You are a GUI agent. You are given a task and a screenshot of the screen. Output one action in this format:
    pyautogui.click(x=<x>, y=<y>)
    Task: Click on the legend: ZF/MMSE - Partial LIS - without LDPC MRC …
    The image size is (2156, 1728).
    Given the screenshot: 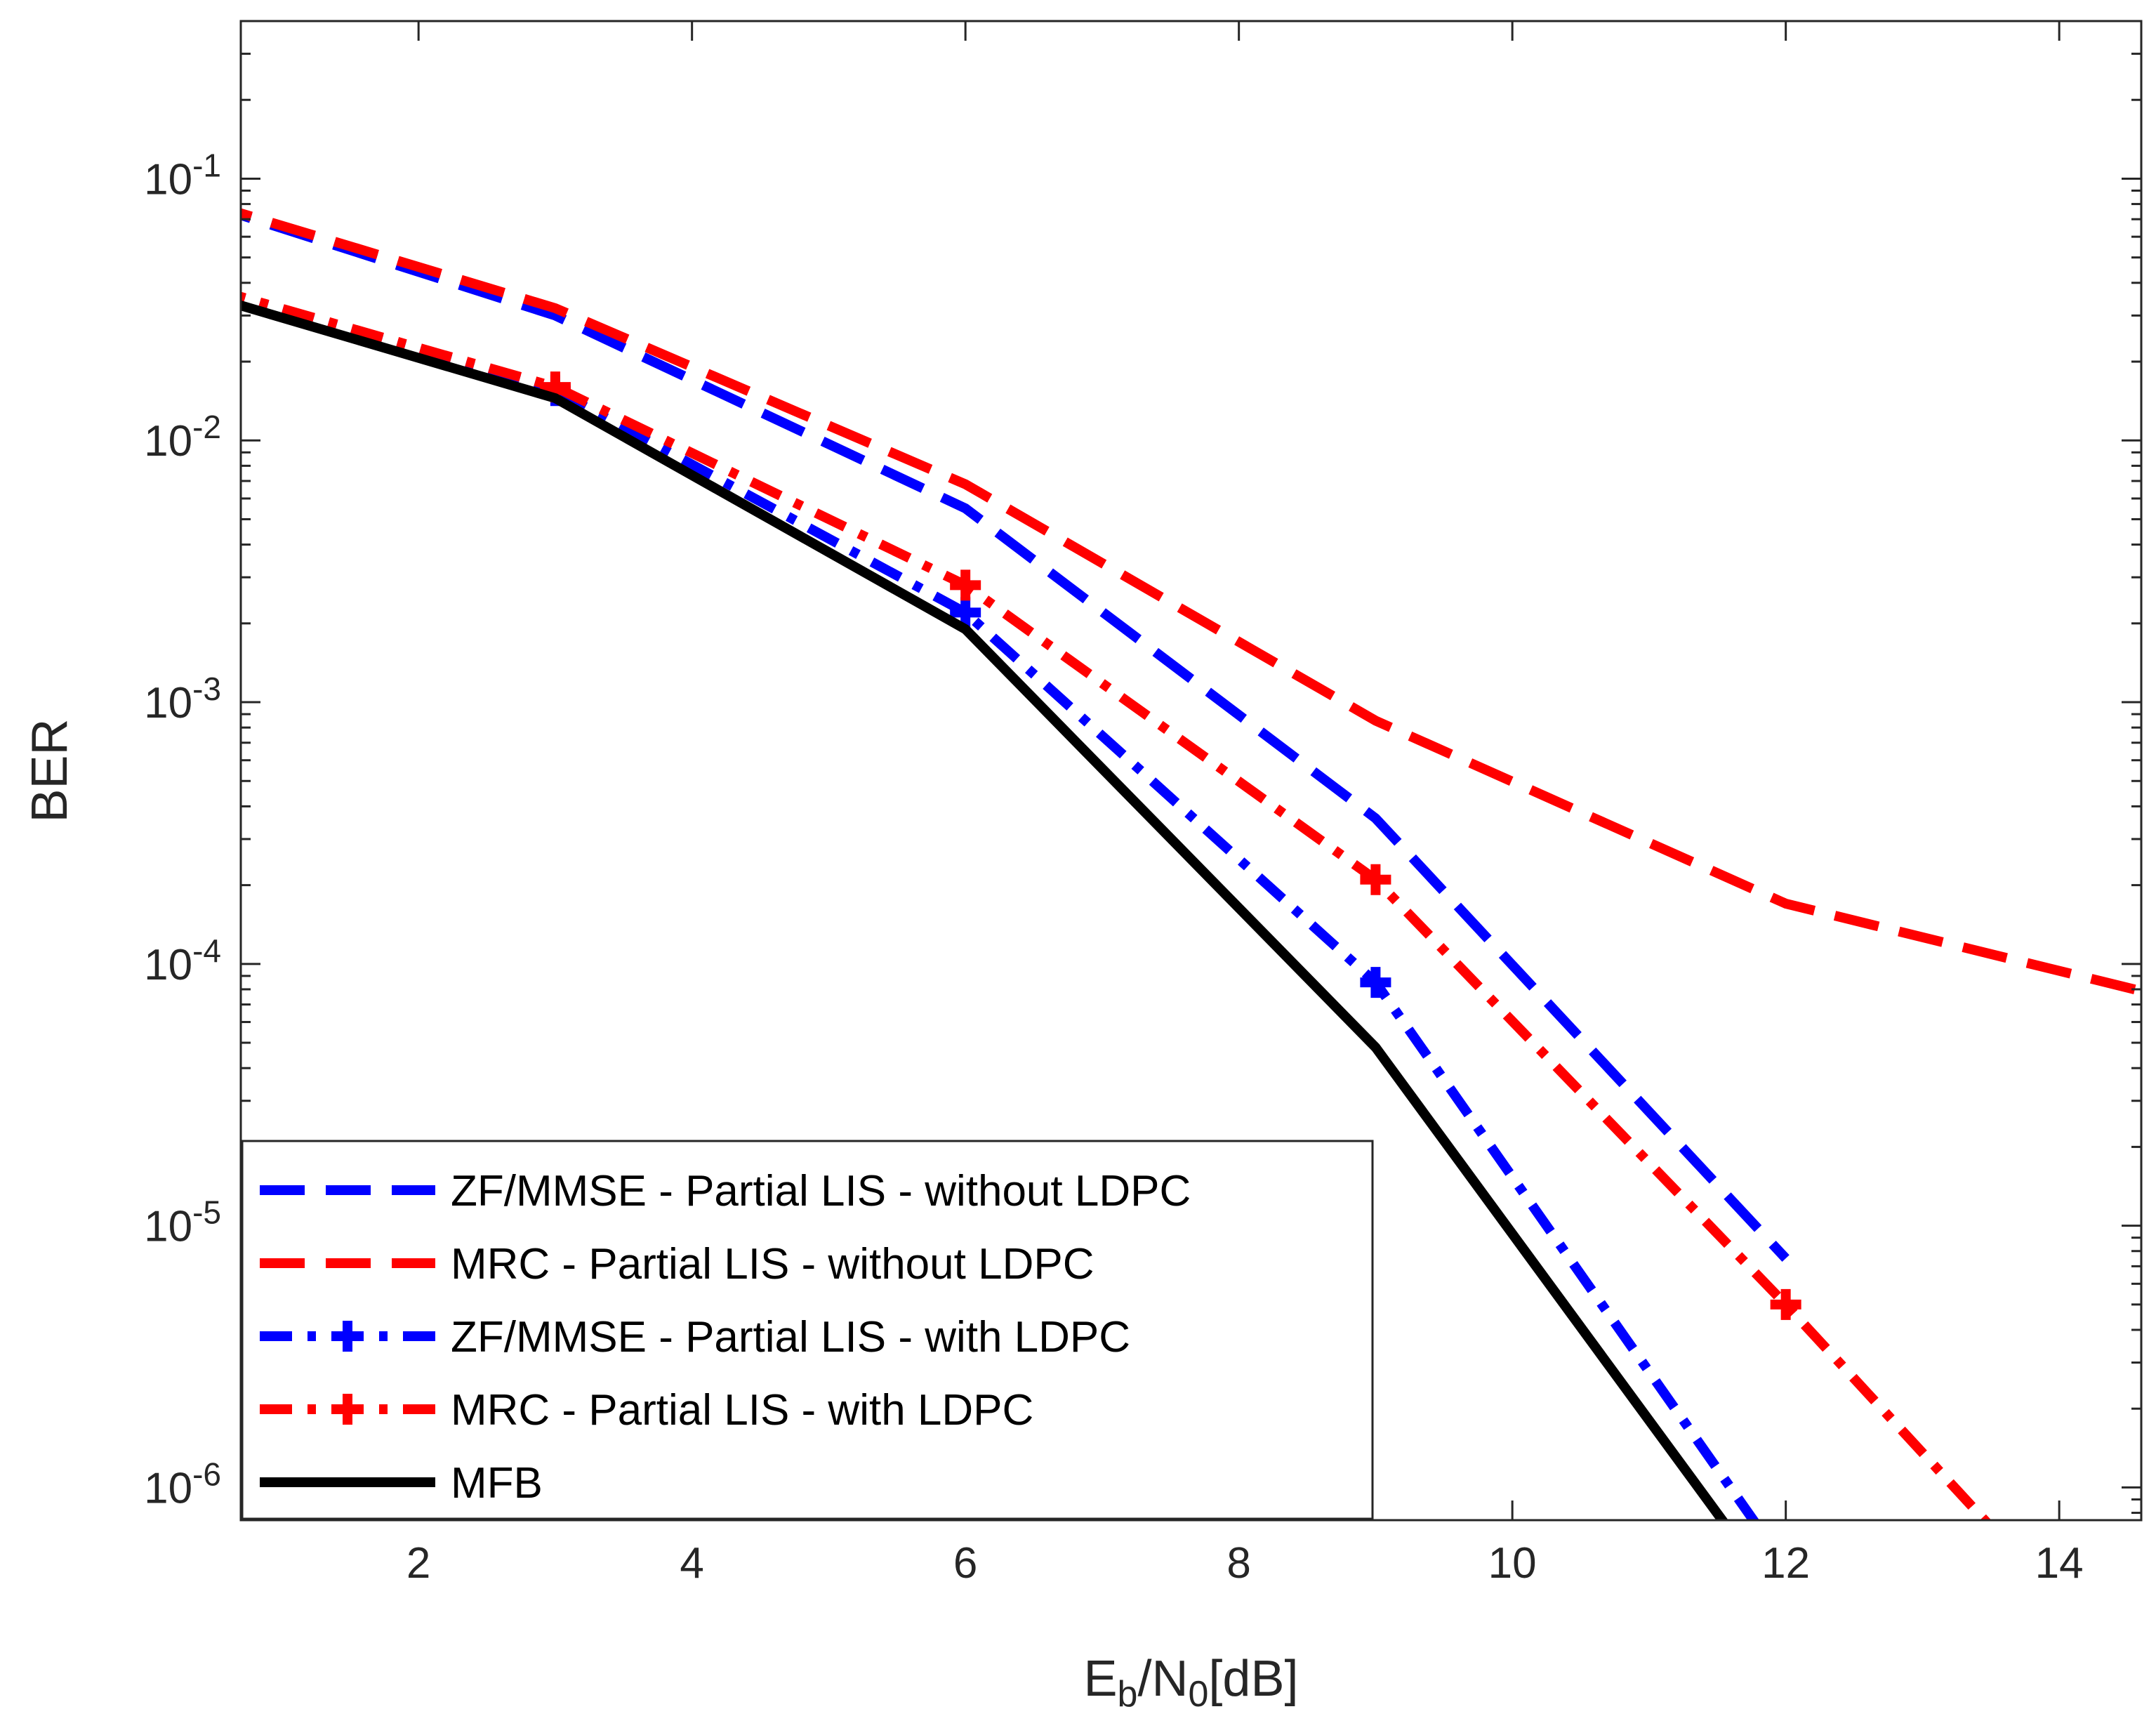 What is the action you would take?
    pyautogui.click(x=807, y=1330)
    